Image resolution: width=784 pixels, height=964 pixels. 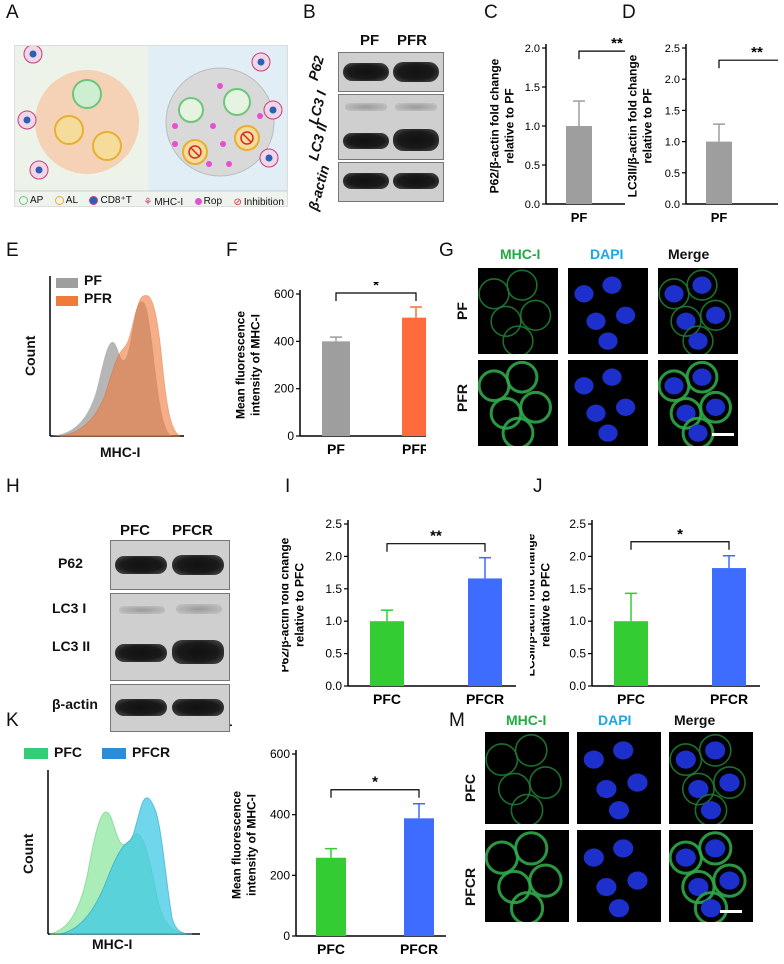 I want to click on y-axis-label-count-k: Count, so click(x=28, y=853).